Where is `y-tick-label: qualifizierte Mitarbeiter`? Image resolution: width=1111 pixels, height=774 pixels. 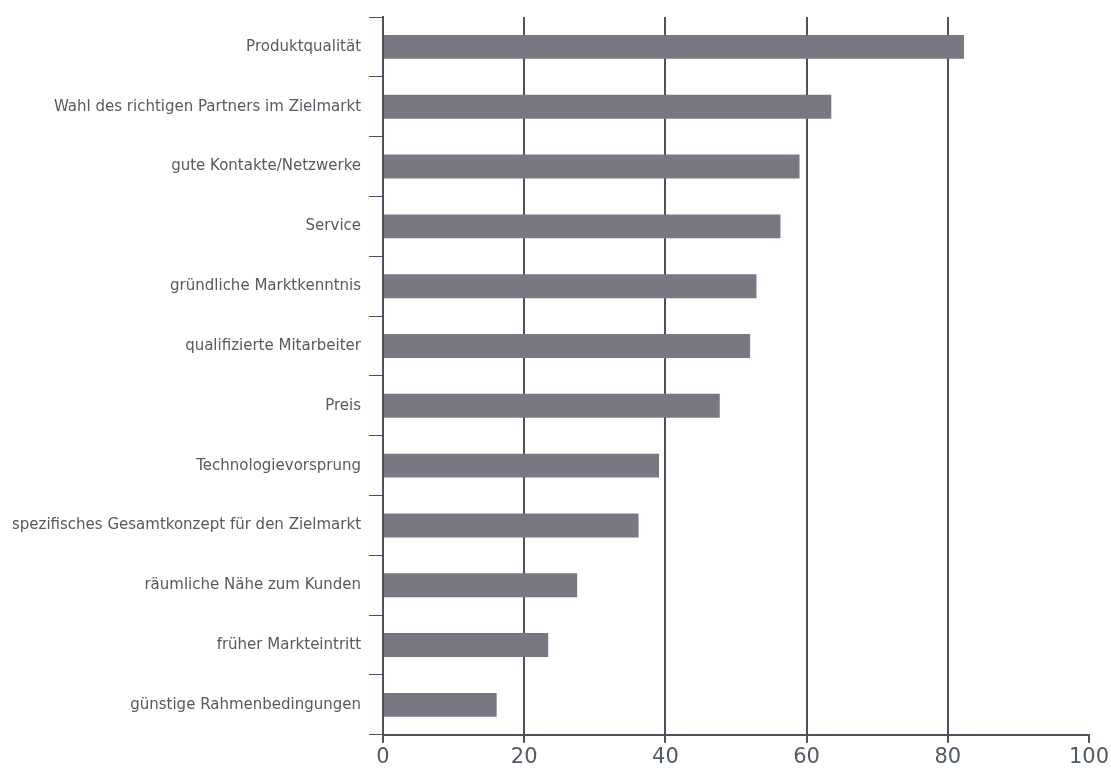
y-tick-label: qualifizierte Mitarbeiter is located at coordinates (273, 344).